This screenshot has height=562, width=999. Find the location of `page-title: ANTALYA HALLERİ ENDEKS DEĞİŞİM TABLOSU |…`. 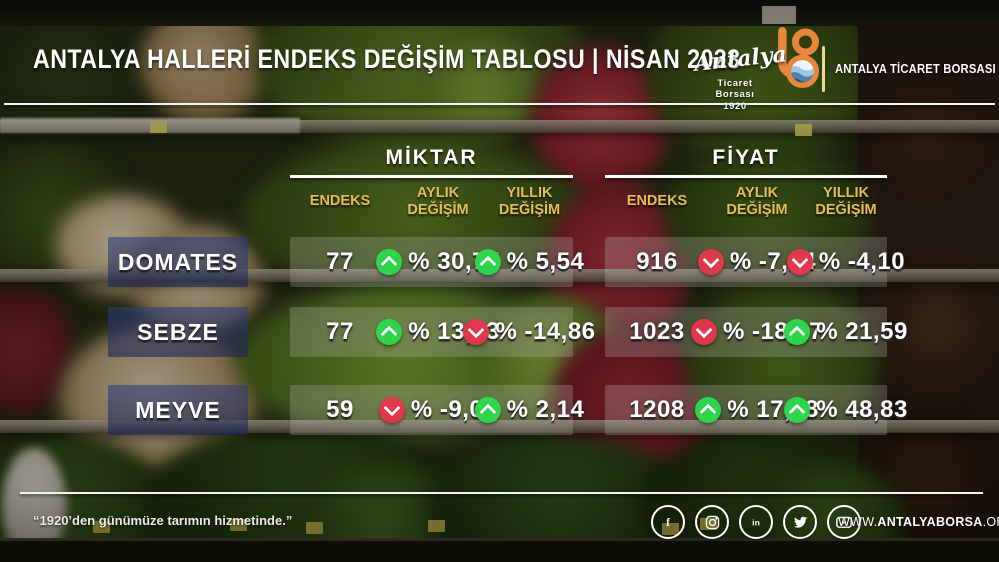

page-title: ANTALYA HALLERİ ENDEKS DEĞİŞİM TABLOSU |… is located at coordinates (387, 59).